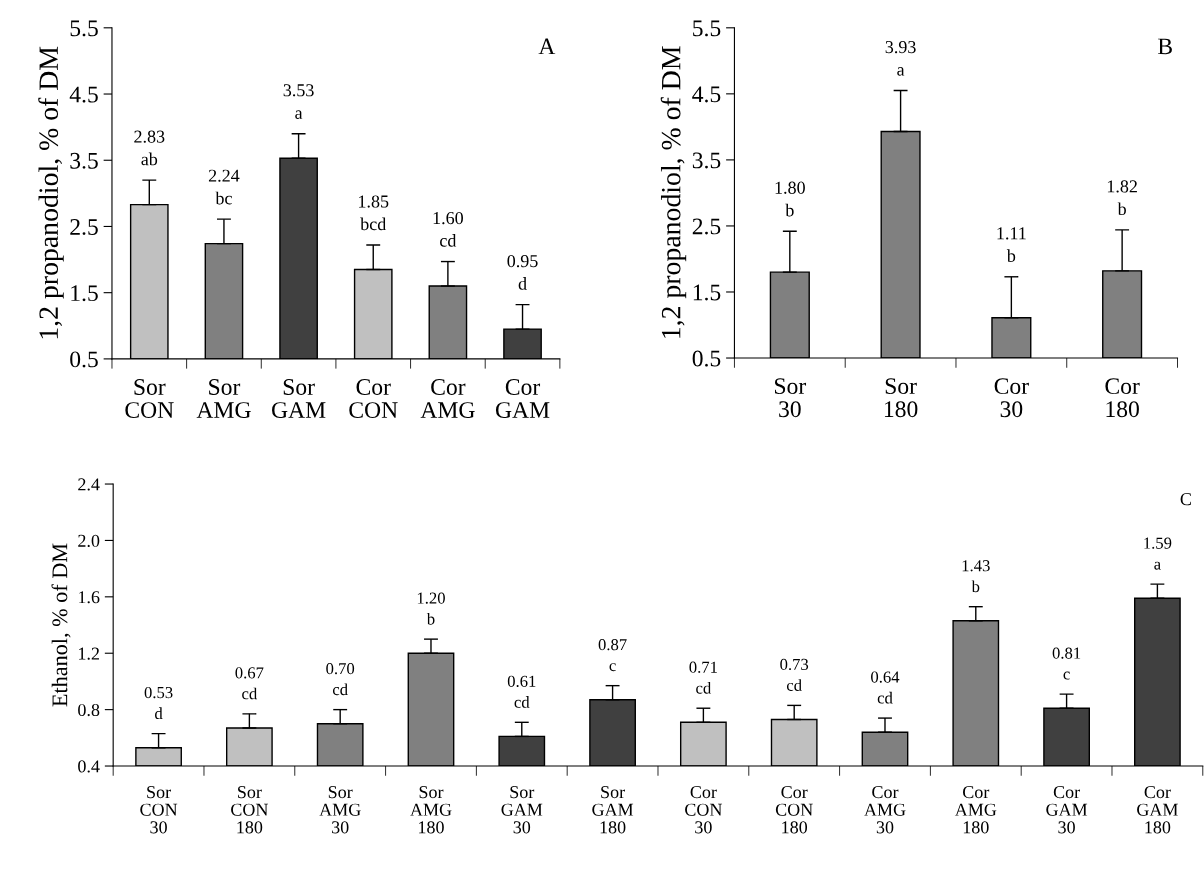 This screenshot has width=1204, height=869. I want to click on data-label: 1.85 bcd, so click(374, 213).